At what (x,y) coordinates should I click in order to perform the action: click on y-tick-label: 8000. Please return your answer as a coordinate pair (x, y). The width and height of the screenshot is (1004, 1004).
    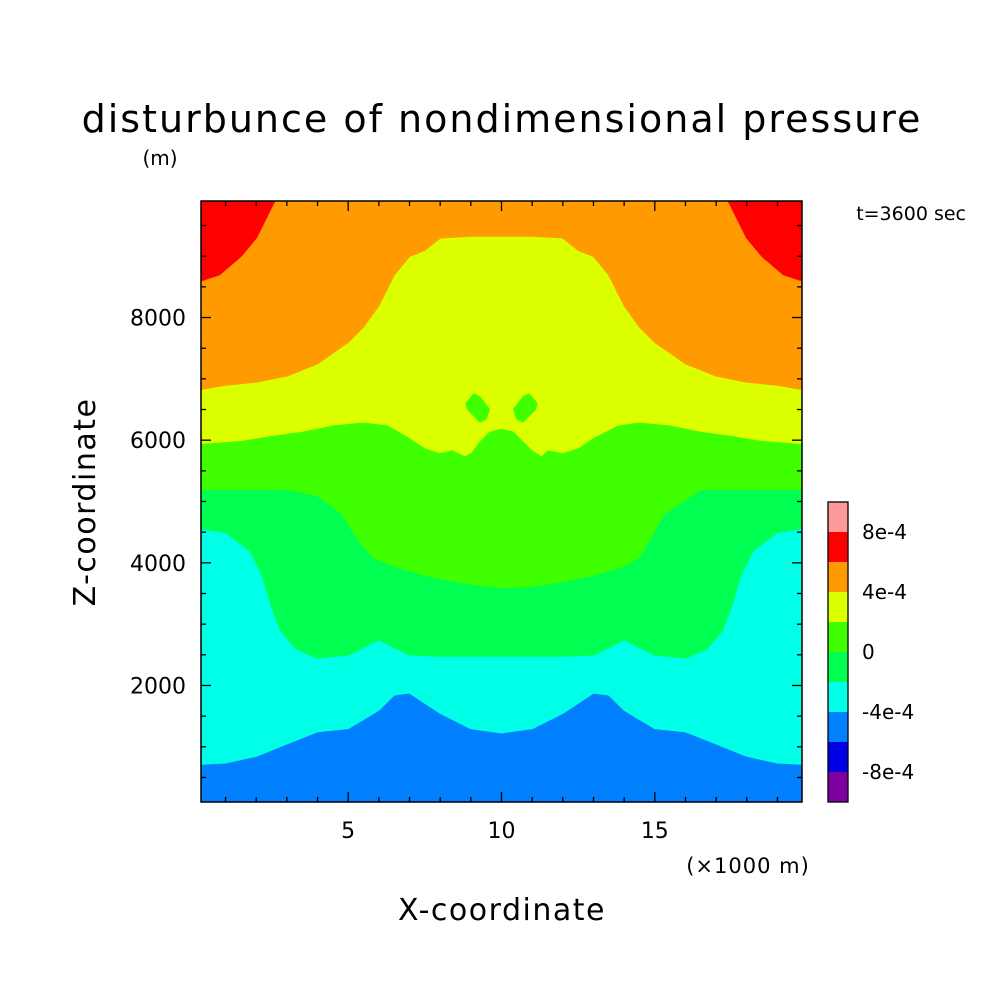
    Looking at the image, I should click on (158, 319).